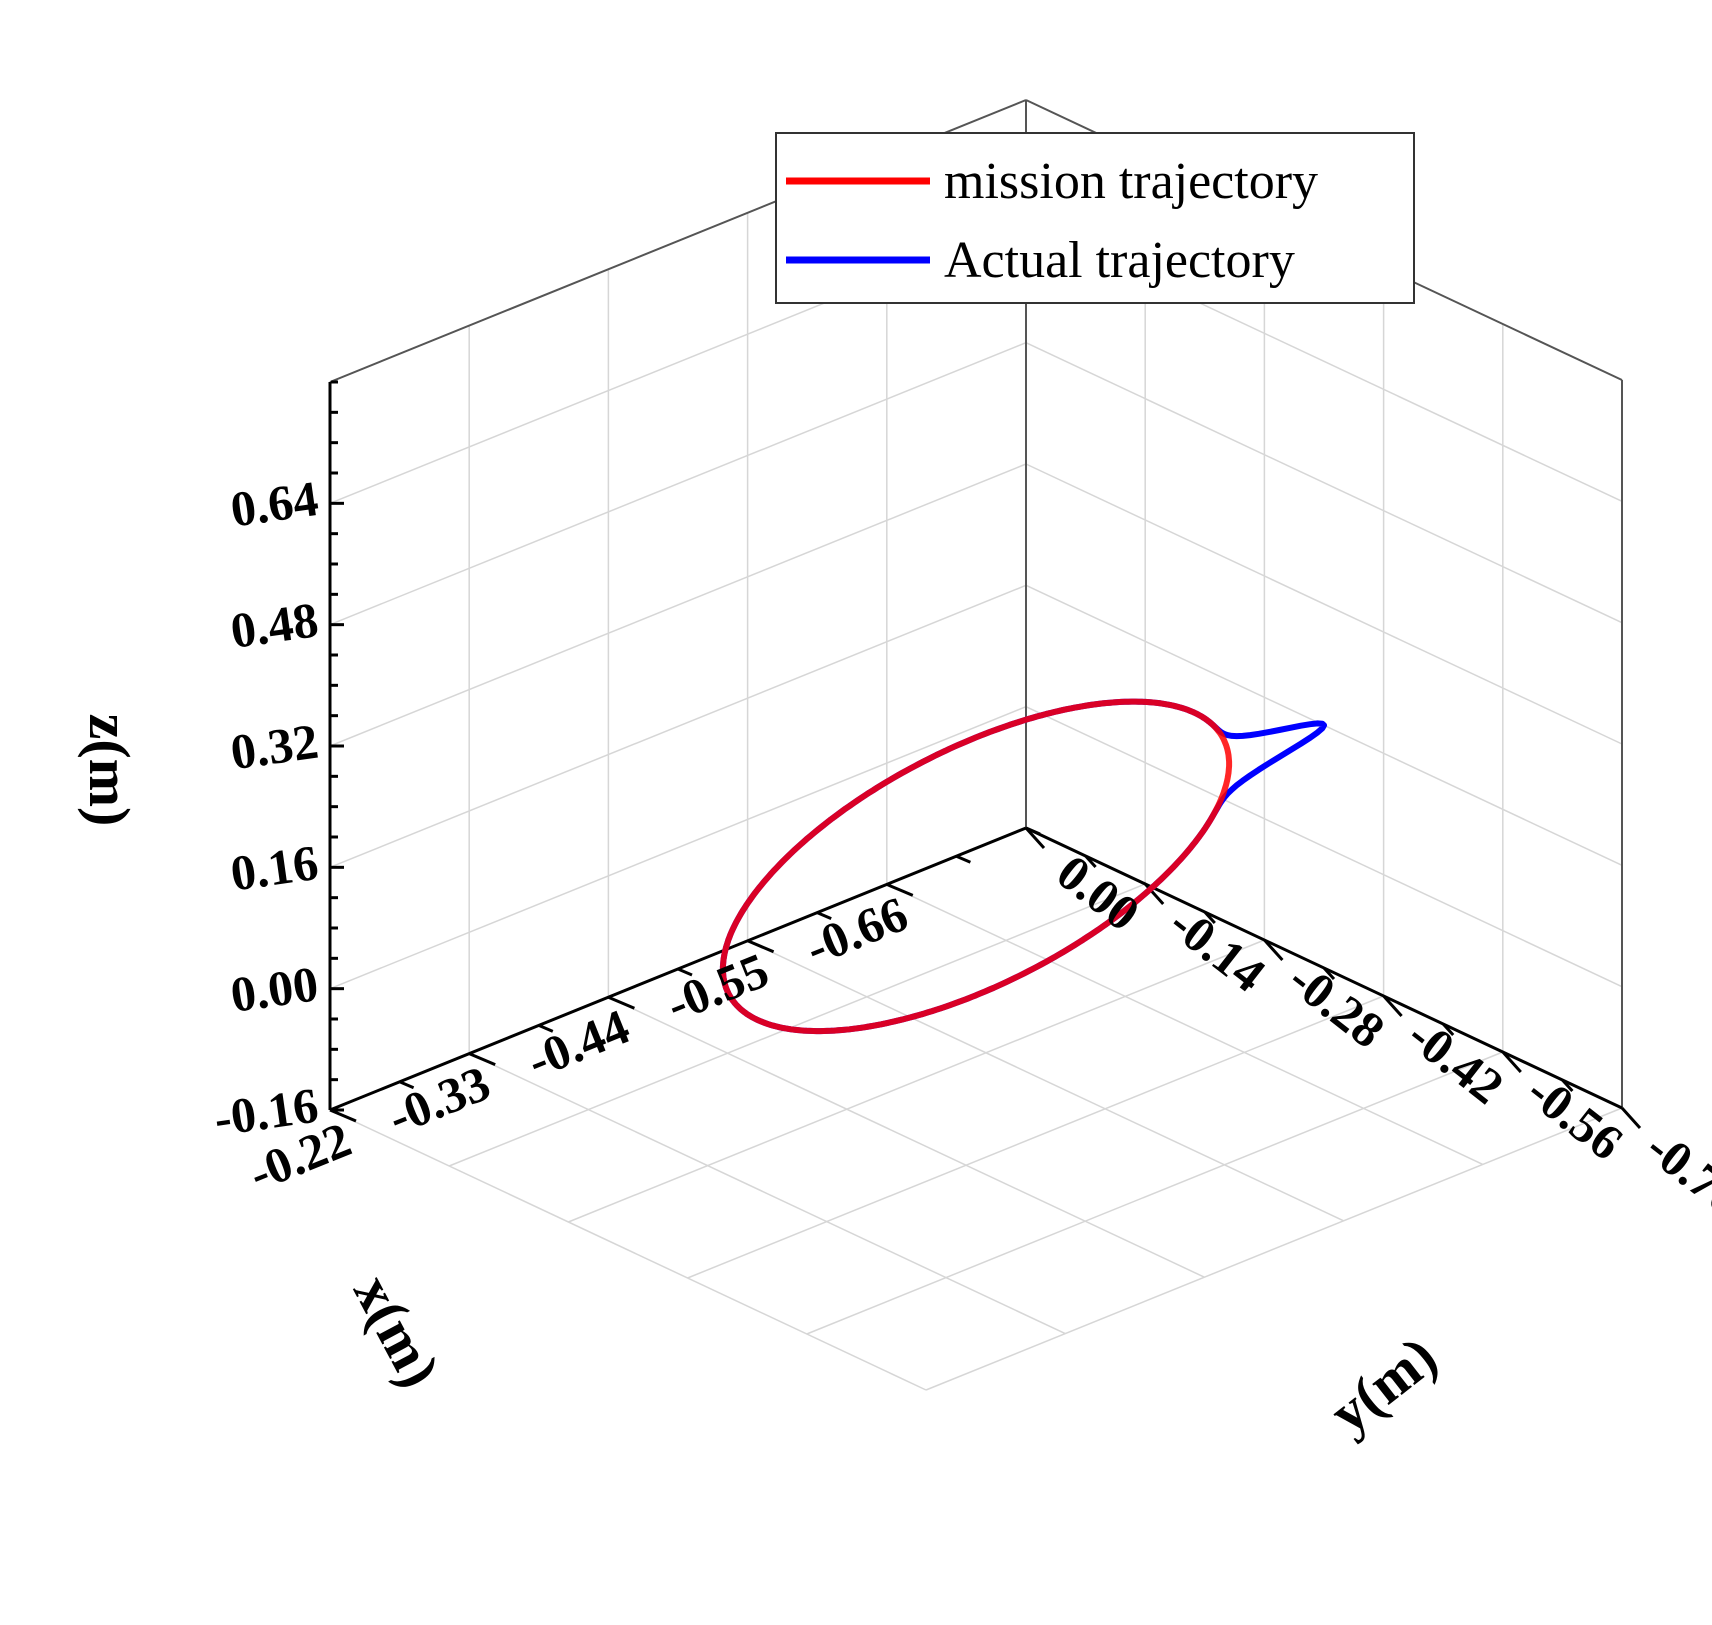 The image size is (1712, 1625). Describe the element at coordinates (397, 1330) in the screenshot. I see `x-axis-title: x(m)` at that location.